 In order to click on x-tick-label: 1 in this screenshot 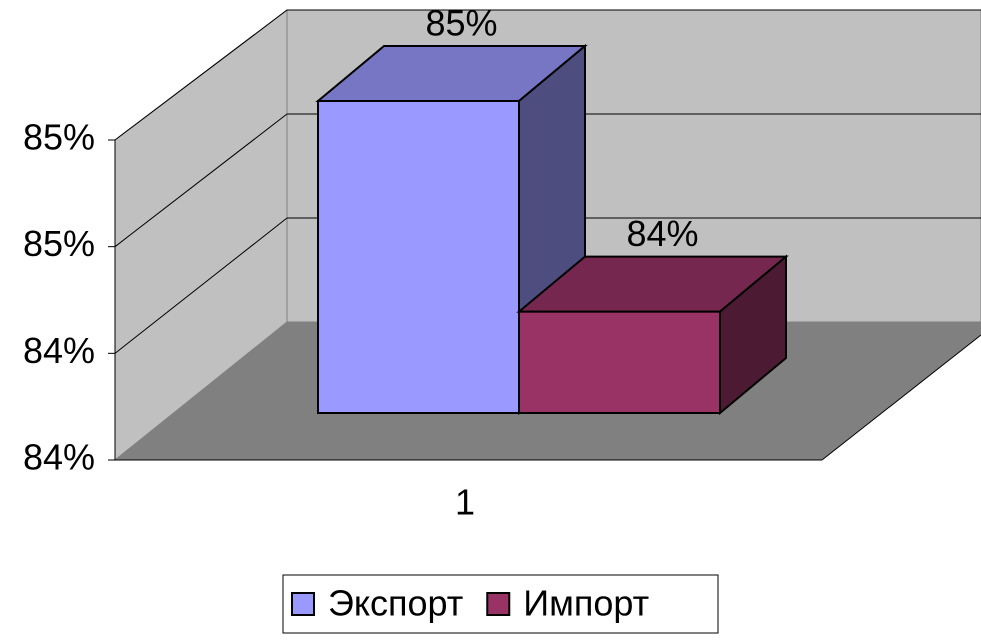, I will do `click(465, 502)`.